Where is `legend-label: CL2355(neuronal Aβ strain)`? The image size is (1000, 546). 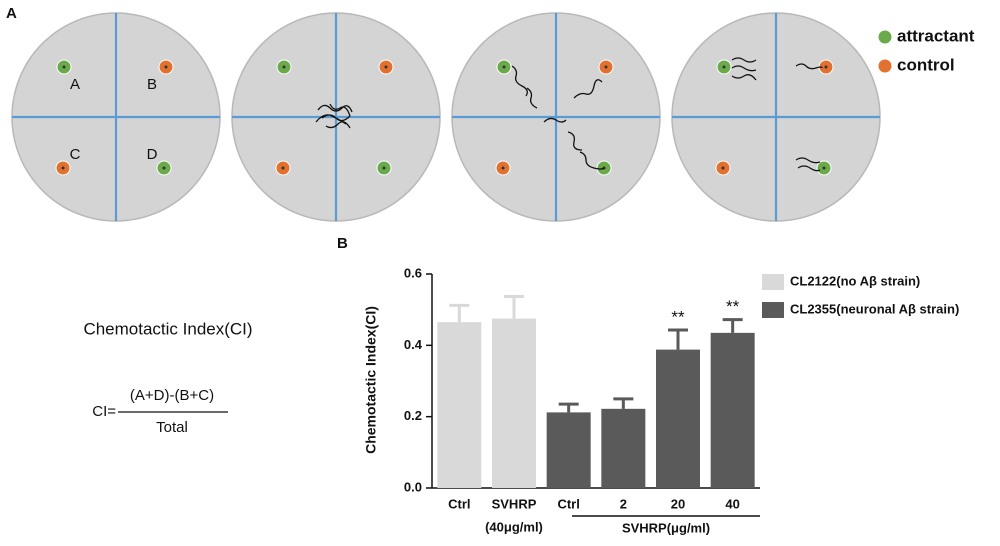
legend-label: CL2355(neuronal Aβ strain) is located at coordinates (874, 308).